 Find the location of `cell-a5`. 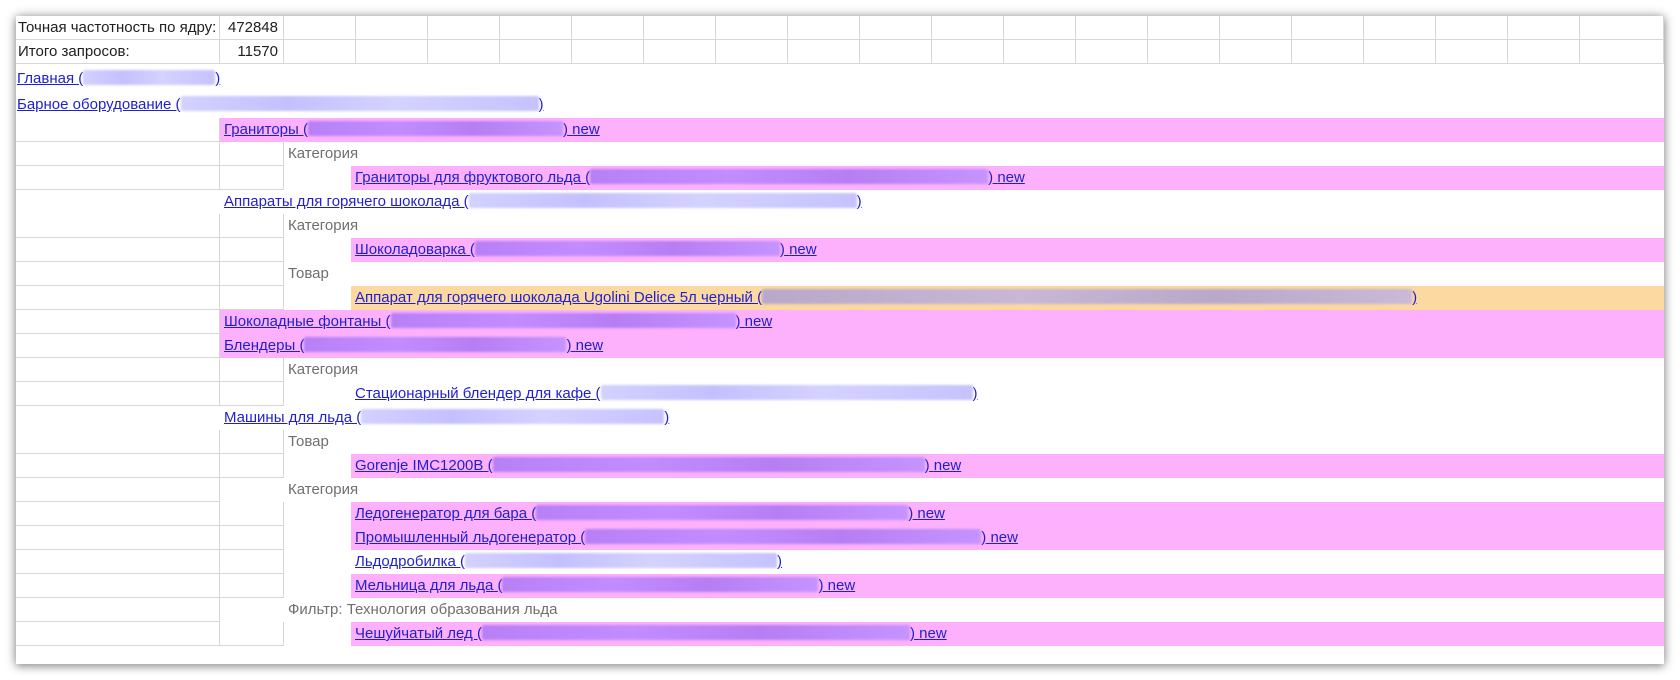

cell-a5 is located at coordinates (118, 130).